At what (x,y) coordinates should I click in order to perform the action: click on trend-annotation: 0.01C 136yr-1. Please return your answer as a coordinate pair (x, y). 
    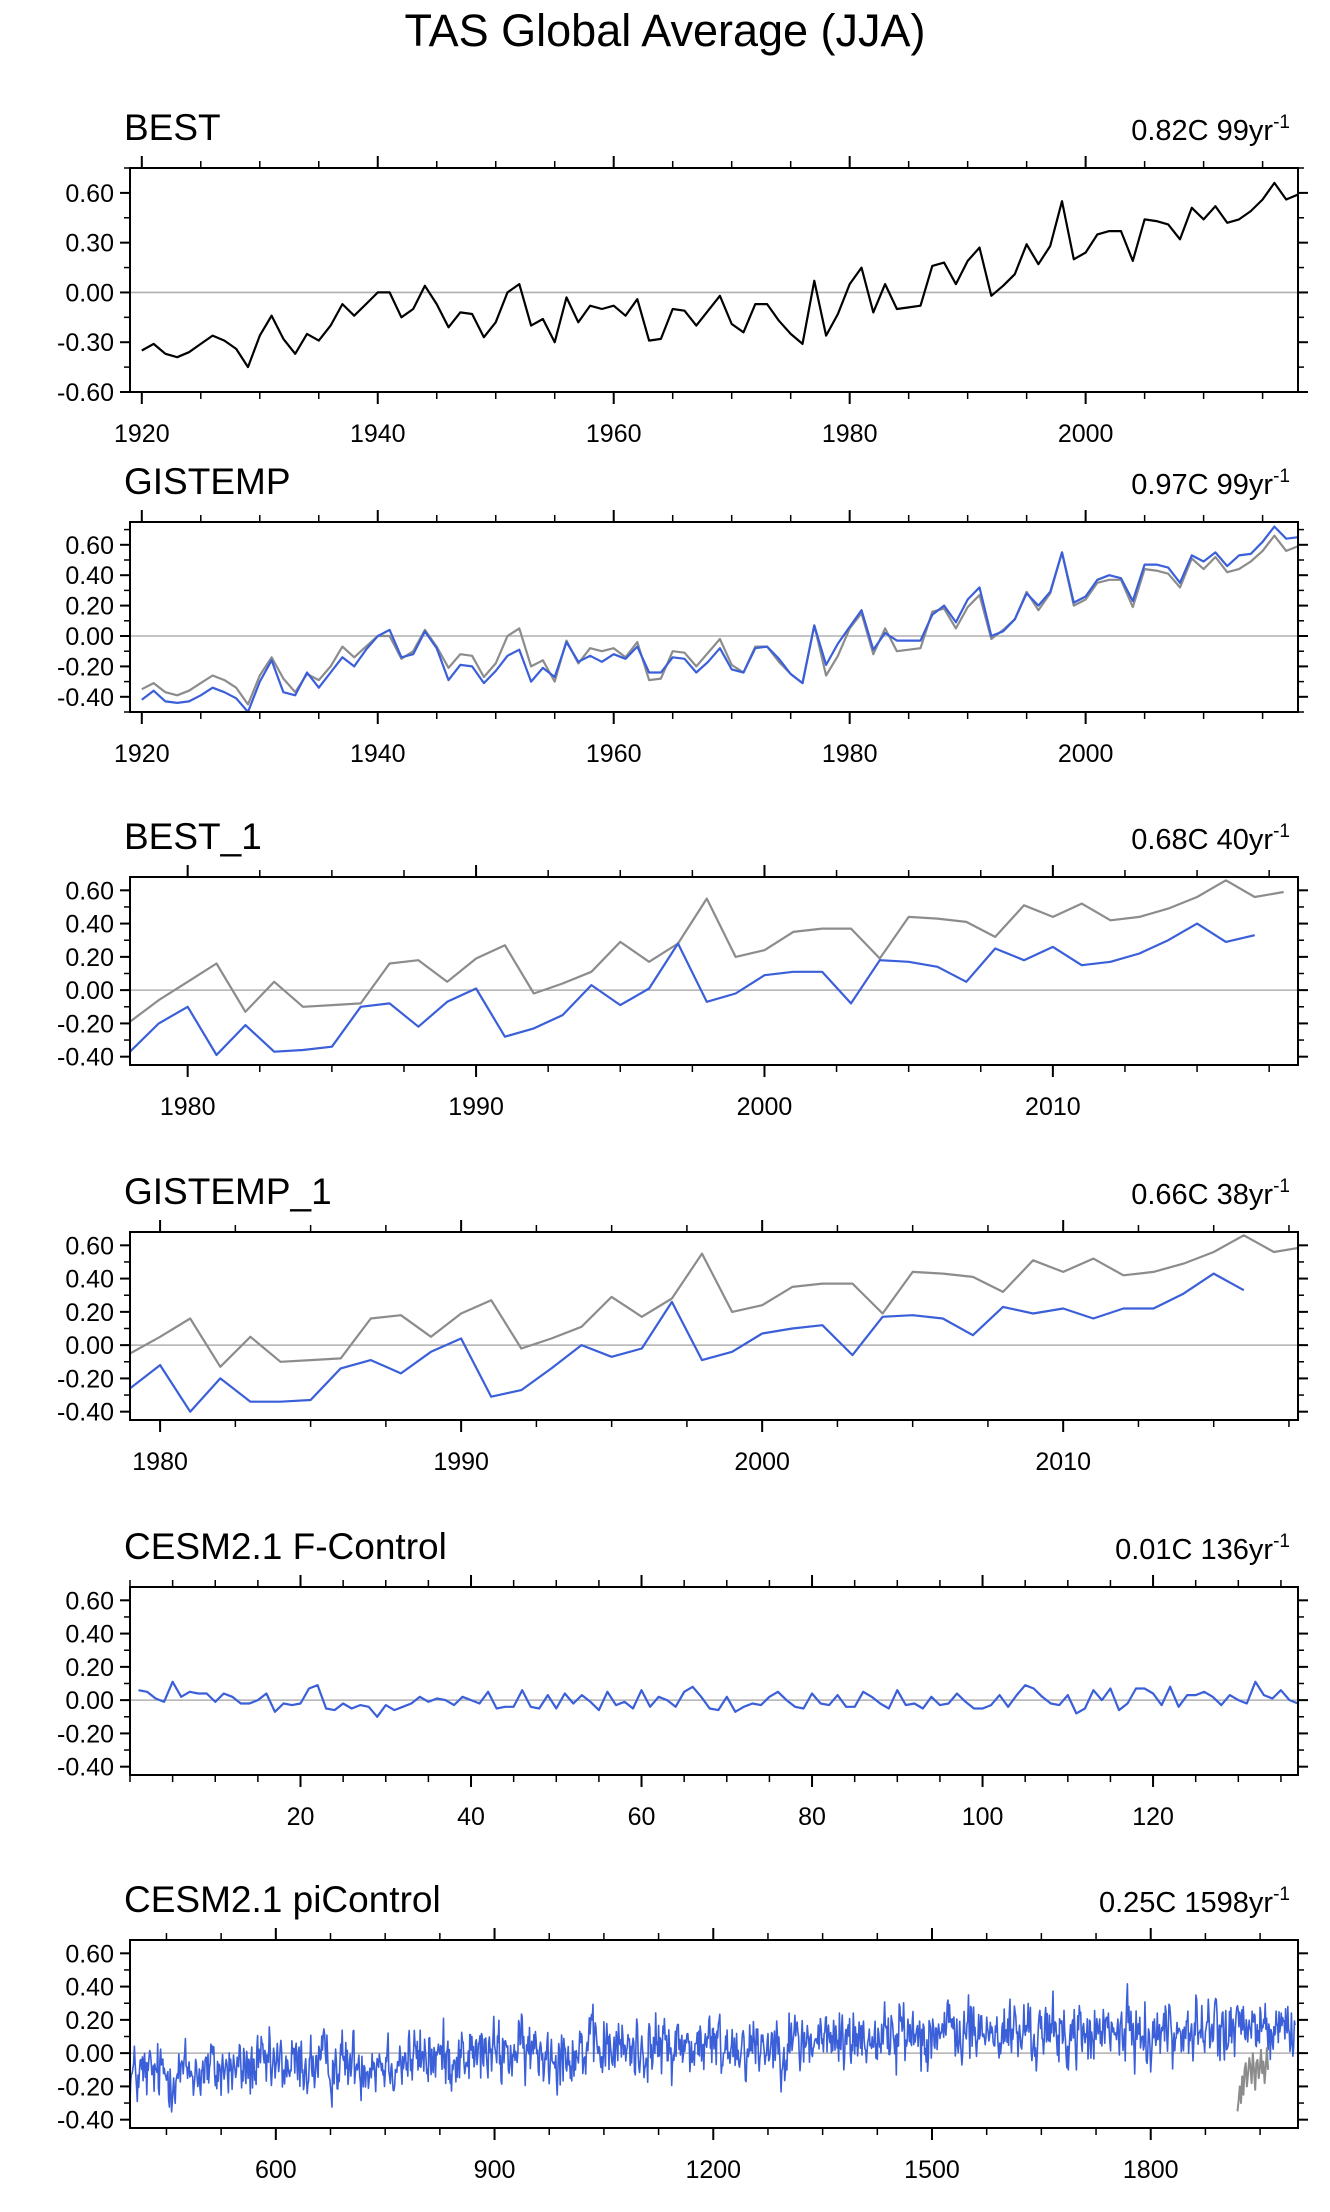
    Looking at the image, I should click on (1202, 1548).